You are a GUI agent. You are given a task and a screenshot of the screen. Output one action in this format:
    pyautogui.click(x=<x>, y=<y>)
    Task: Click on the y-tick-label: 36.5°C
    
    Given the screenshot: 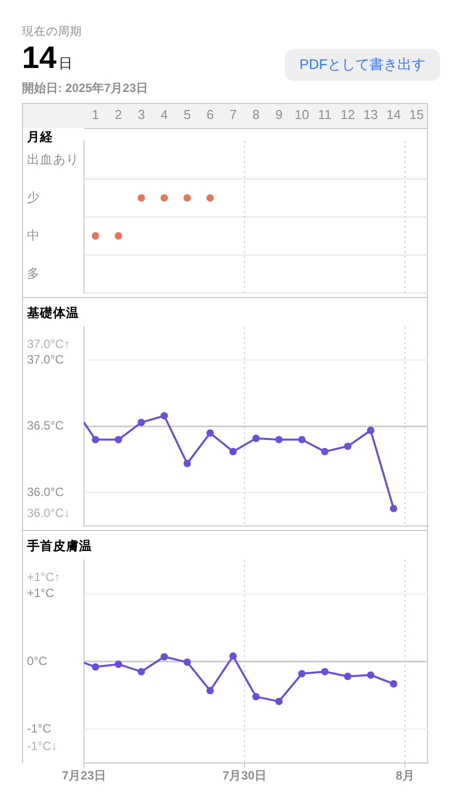 What is the action you would take?
    pyautogui.click(x=45, y=425)
    